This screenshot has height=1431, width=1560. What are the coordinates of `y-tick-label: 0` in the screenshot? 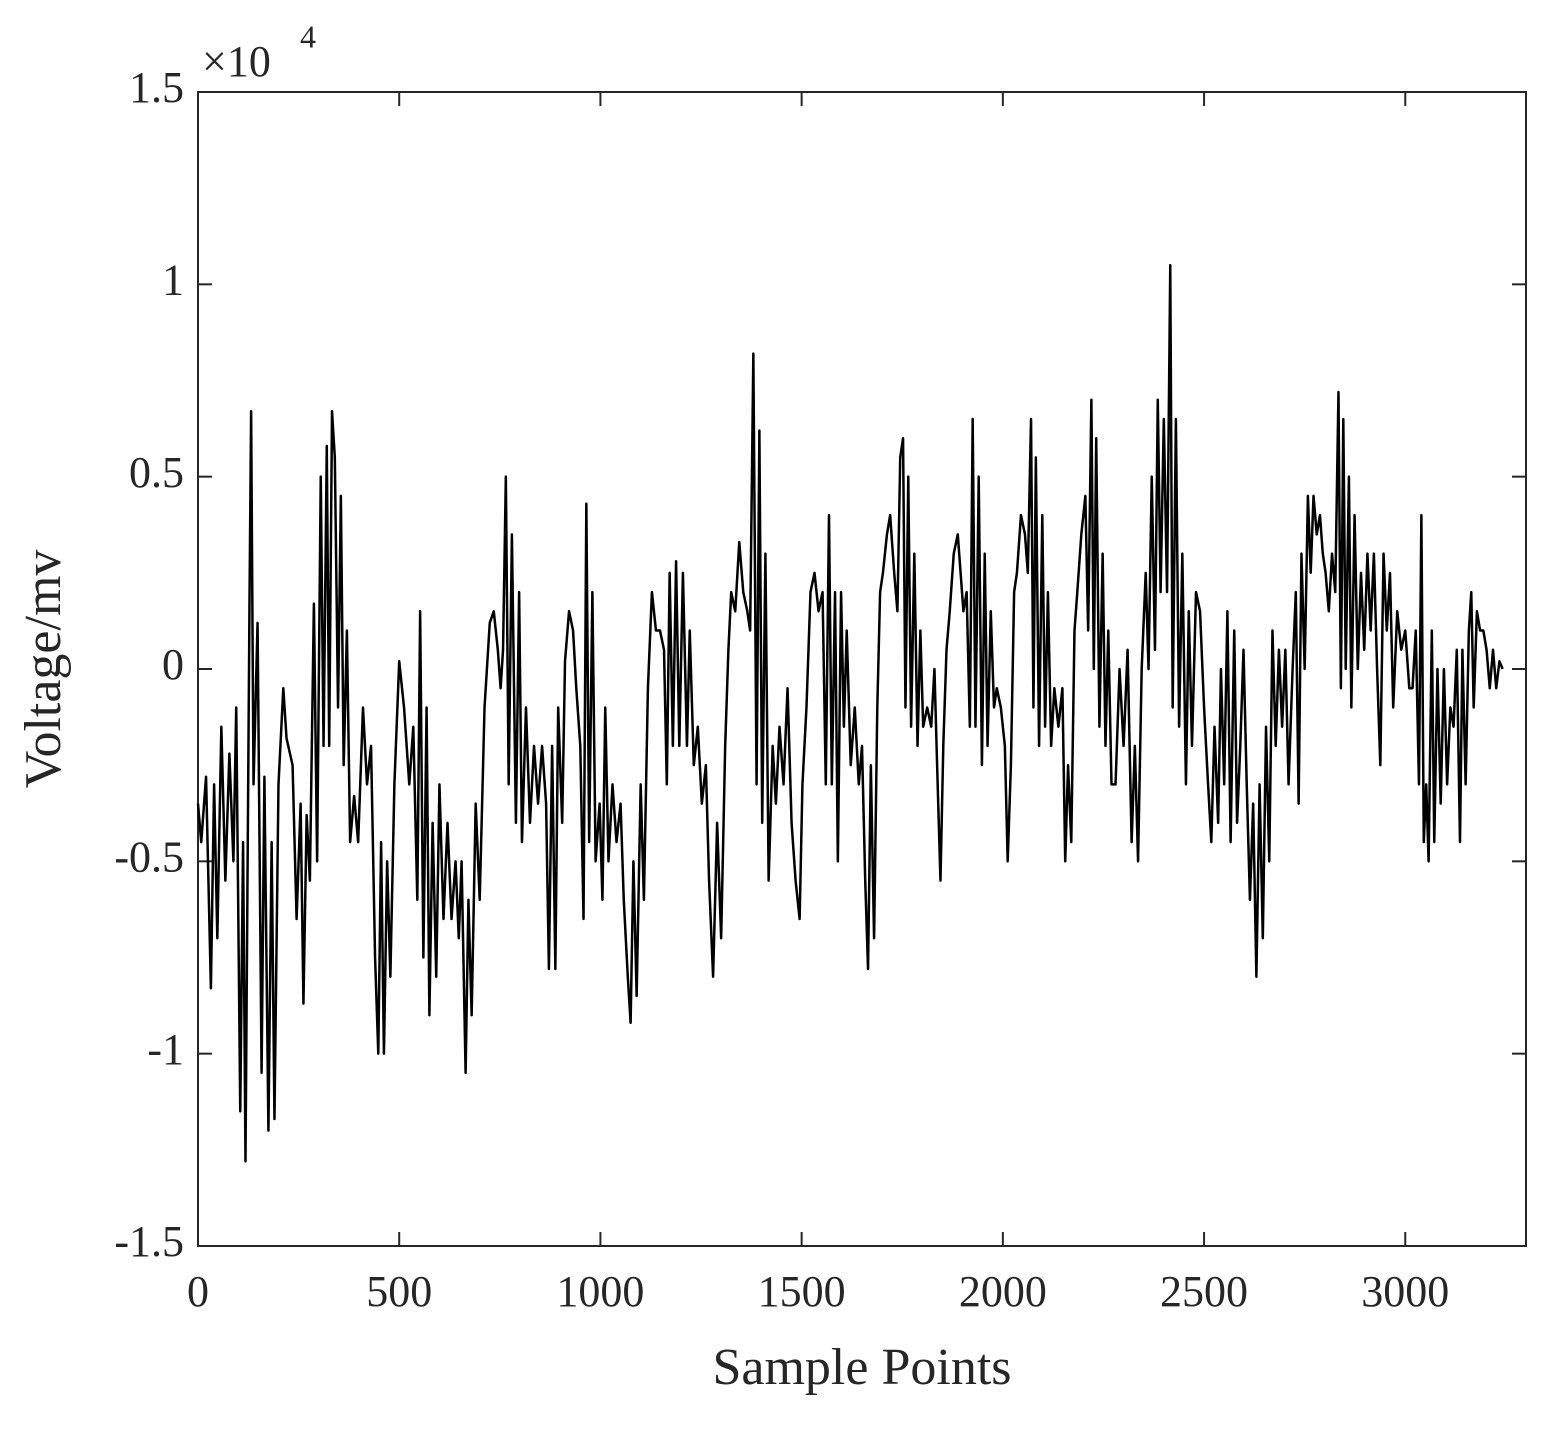 It's located at (173, 664).